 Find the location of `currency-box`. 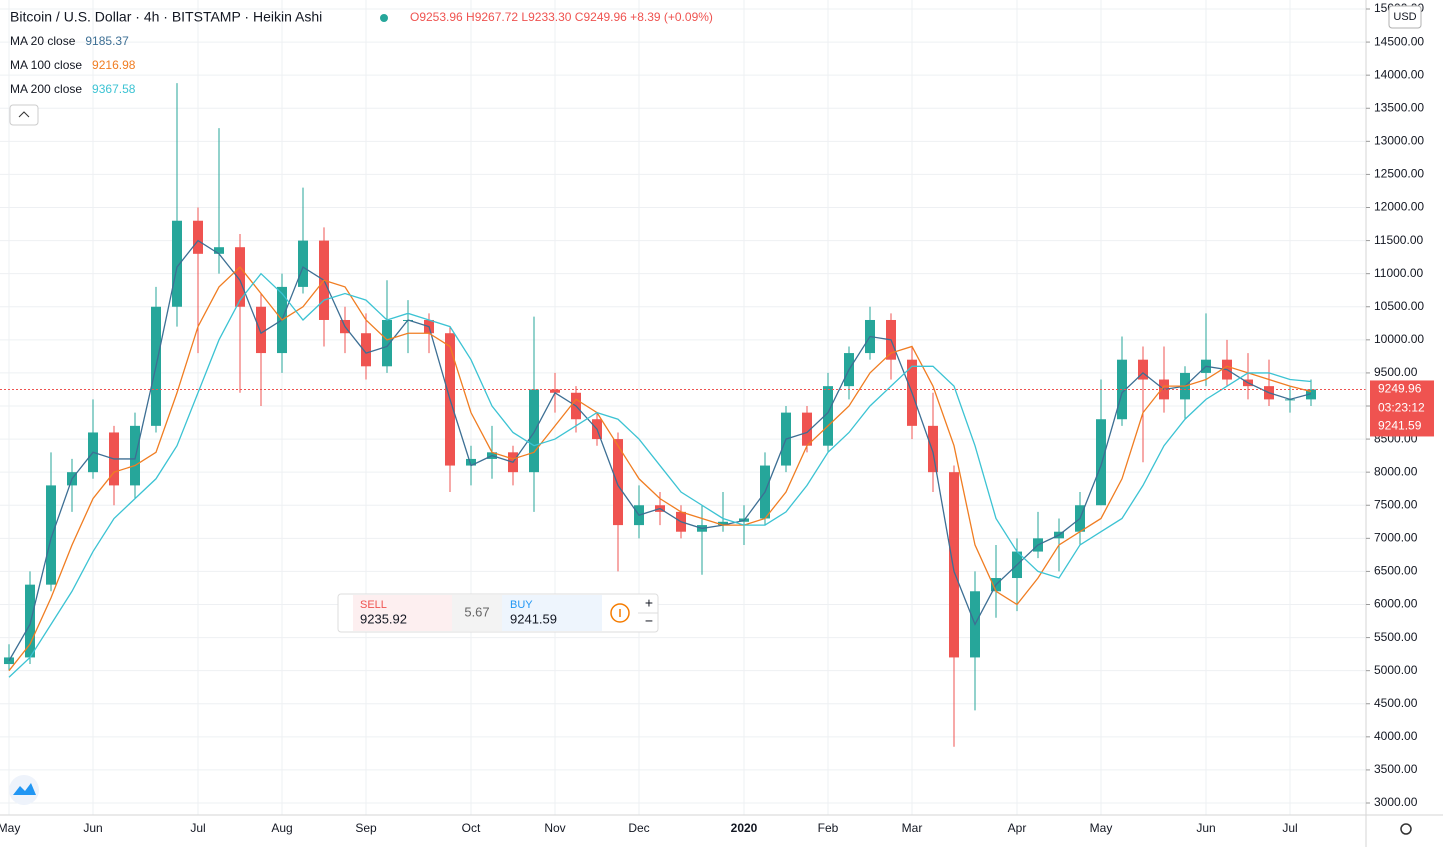

currency-box is located at coordinates (1405, 17).